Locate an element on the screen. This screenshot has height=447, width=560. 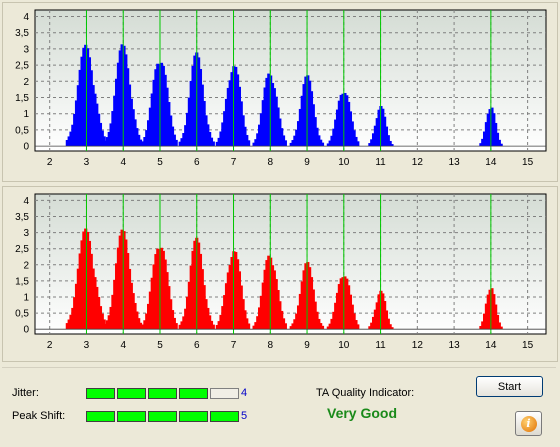
x-tick-label: 7 is located at coordinates (234, 162).